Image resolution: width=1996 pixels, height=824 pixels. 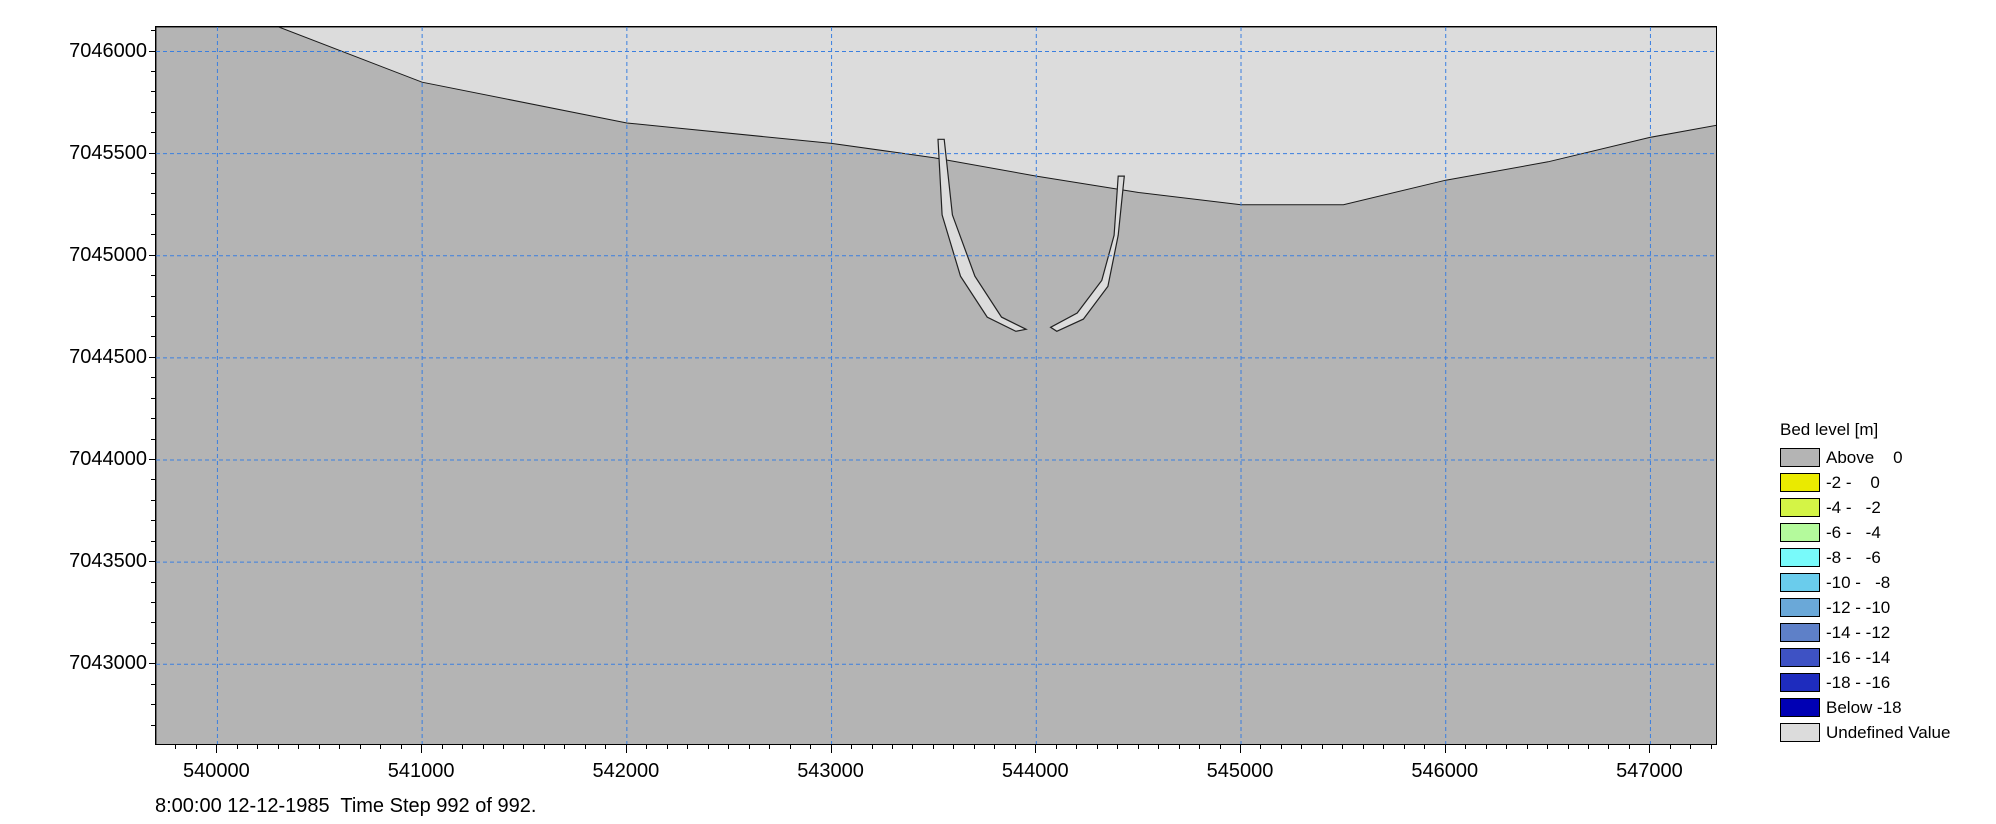 What do you see at coordinates (346, 806) in the screenshot?
I see `time-step-label: 8:00:00 12-12-1985 Time Step 992 of 992.` at bounding box center [346, 806].